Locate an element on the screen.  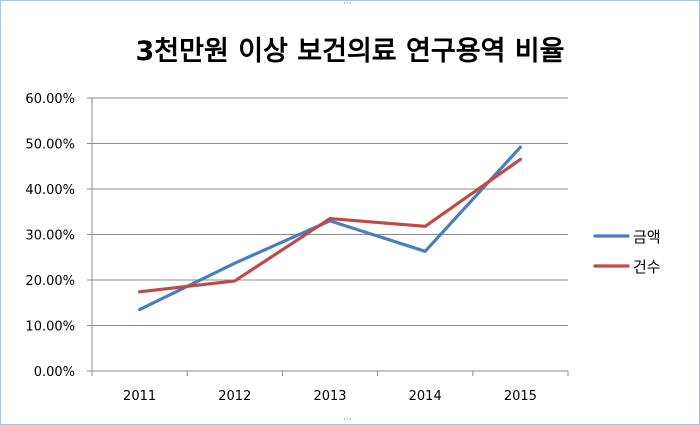
y-tick-label: 0.00% is located at coordinates (54, 372).